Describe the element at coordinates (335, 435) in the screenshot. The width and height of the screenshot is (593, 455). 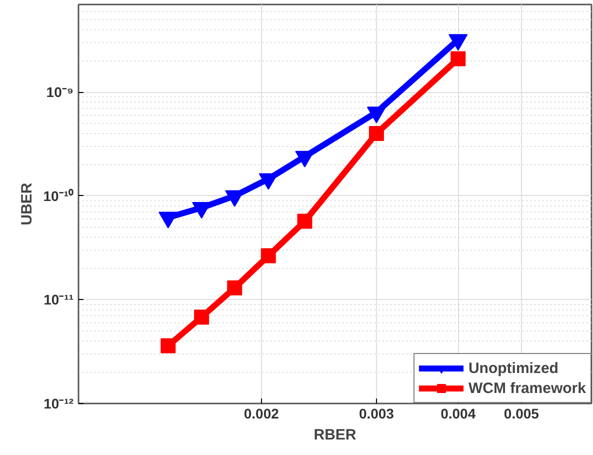
I see `x-axis-title: RBER` at that location.